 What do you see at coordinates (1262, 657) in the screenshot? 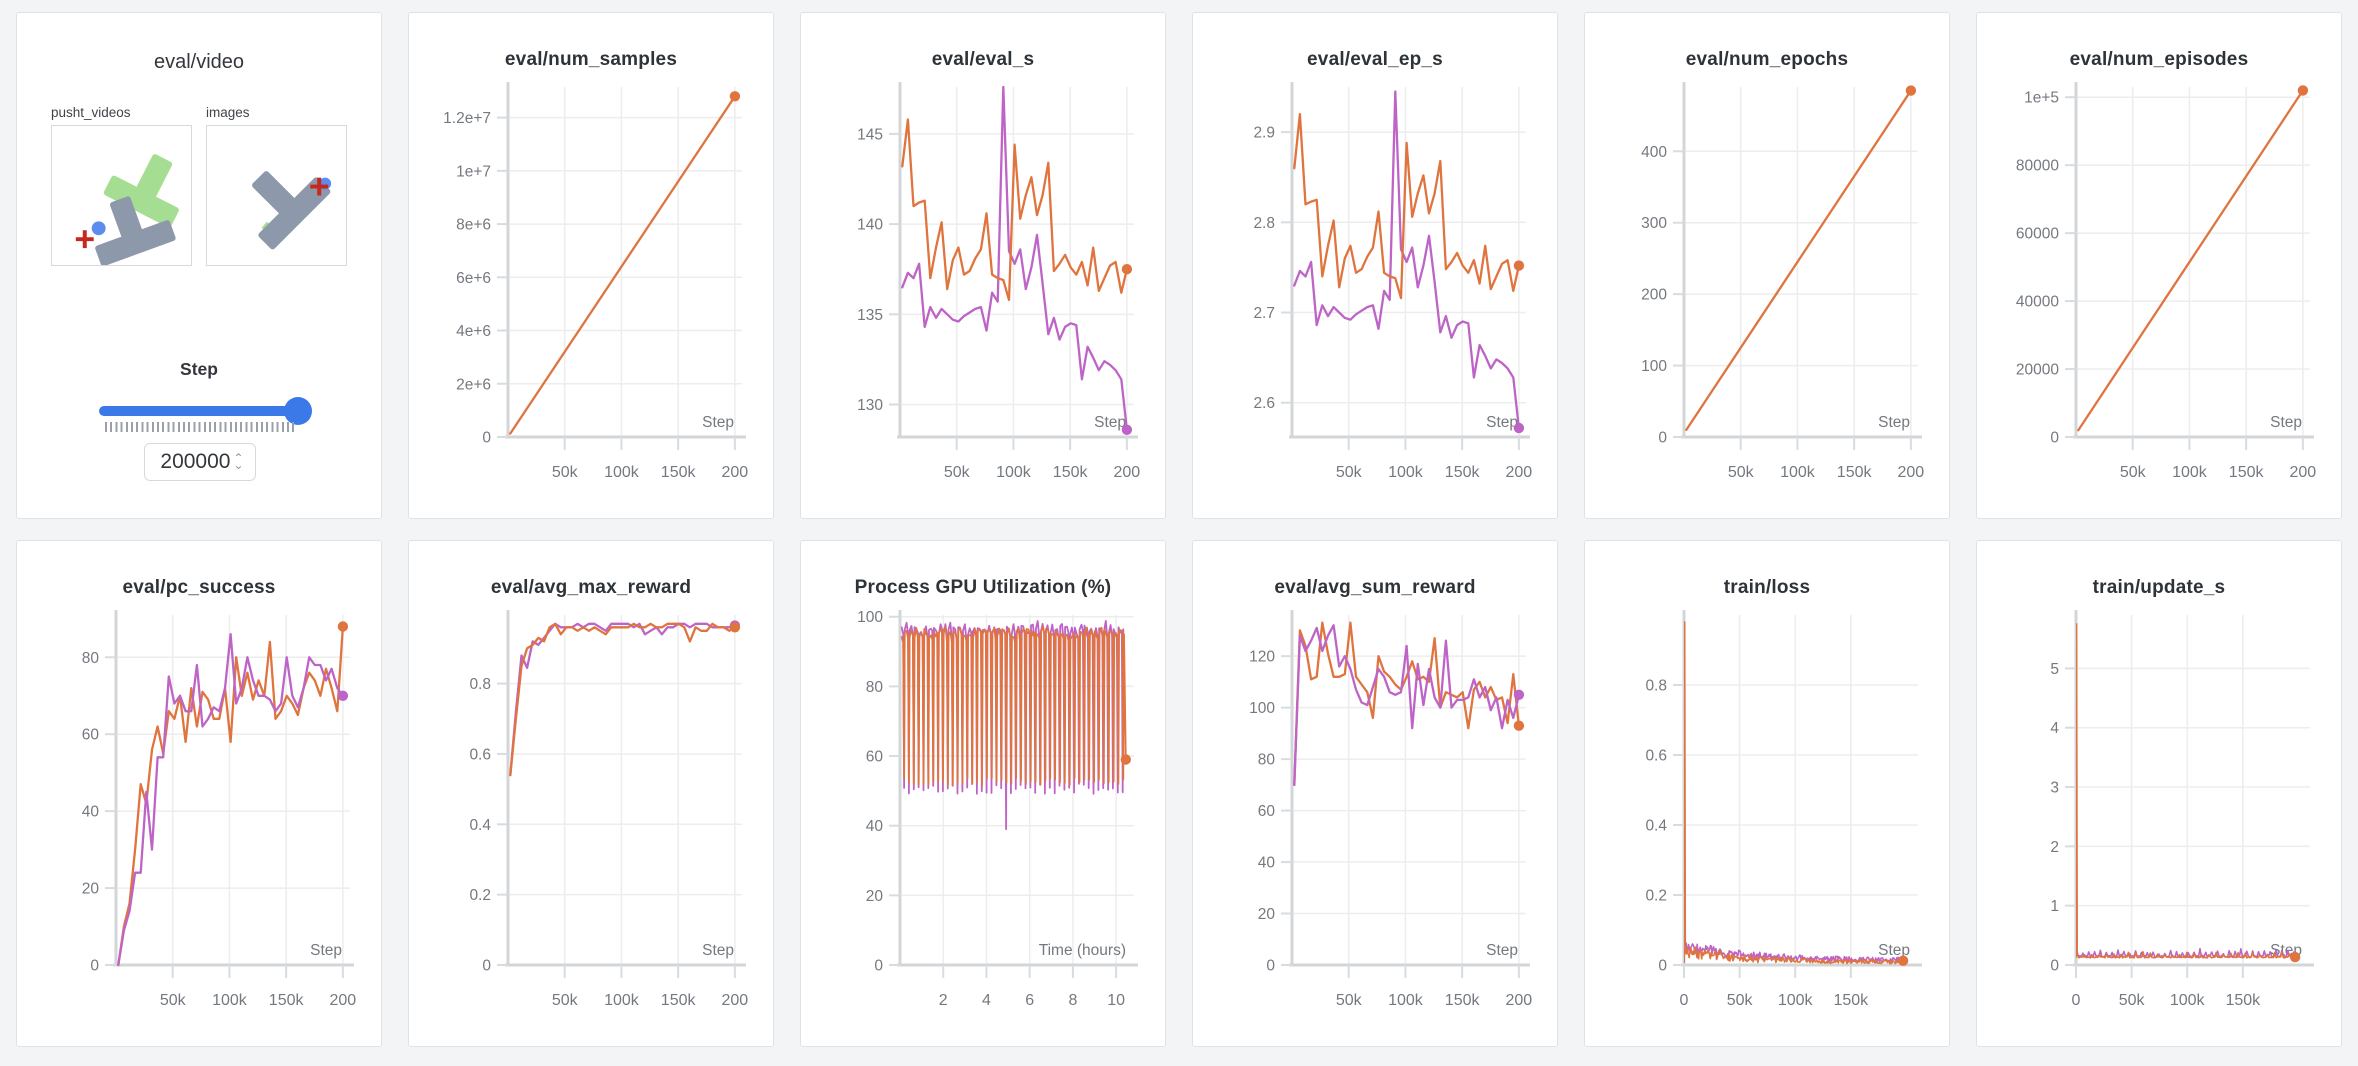
I see `svg-text: 120` at bounding box center [1262, 657].